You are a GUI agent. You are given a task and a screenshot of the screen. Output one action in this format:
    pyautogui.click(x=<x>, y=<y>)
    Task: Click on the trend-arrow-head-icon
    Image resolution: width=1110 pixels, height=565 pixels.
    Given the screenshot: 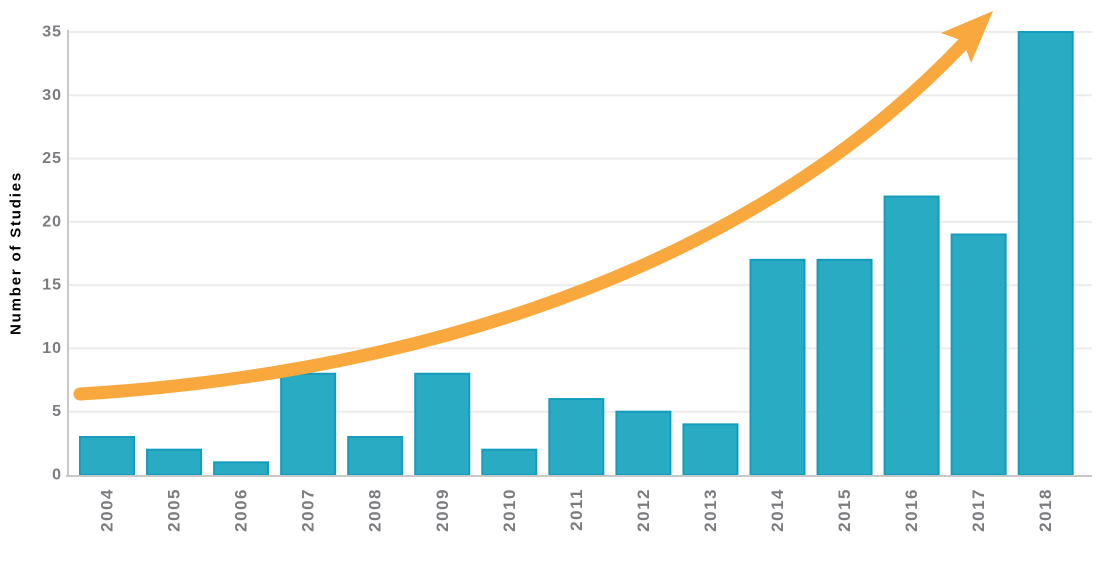 What is the action you would take?
    pyautogui.click(x=967, y=37)
    